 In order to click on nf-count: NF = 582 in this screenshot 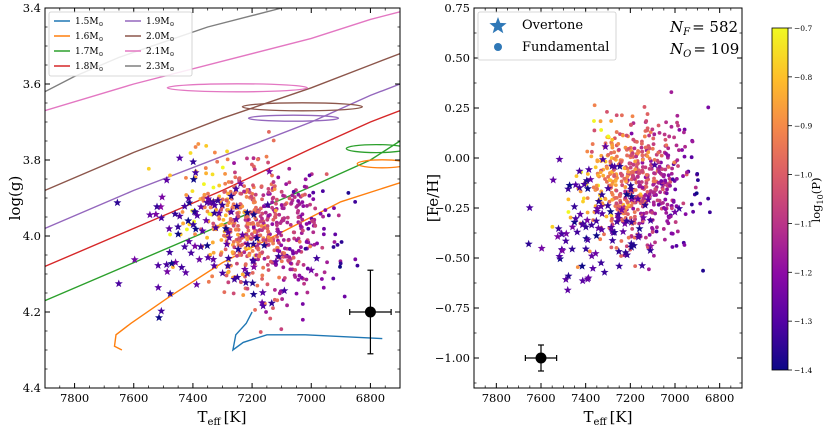, I will do `click(703, 28)`.